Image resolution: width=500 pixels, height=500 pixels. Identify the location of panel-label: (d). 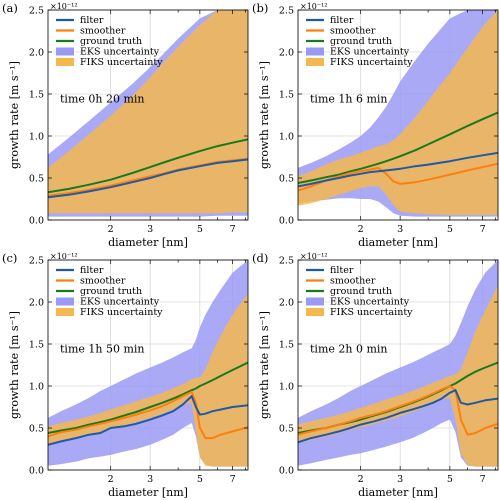
(260, 258).